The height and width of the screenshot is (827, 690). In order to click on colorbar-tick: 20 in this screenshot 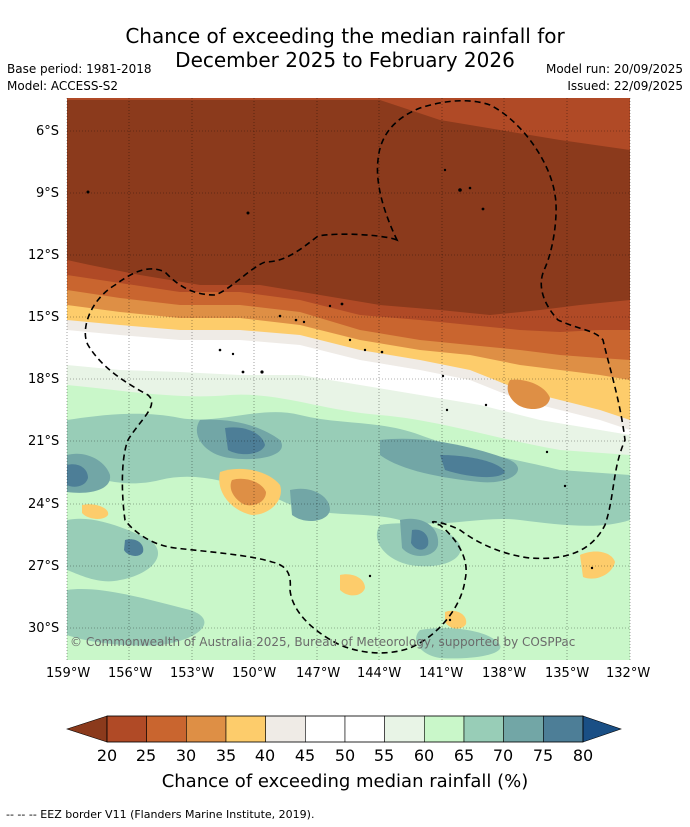, I will do `click(107, 755)`.